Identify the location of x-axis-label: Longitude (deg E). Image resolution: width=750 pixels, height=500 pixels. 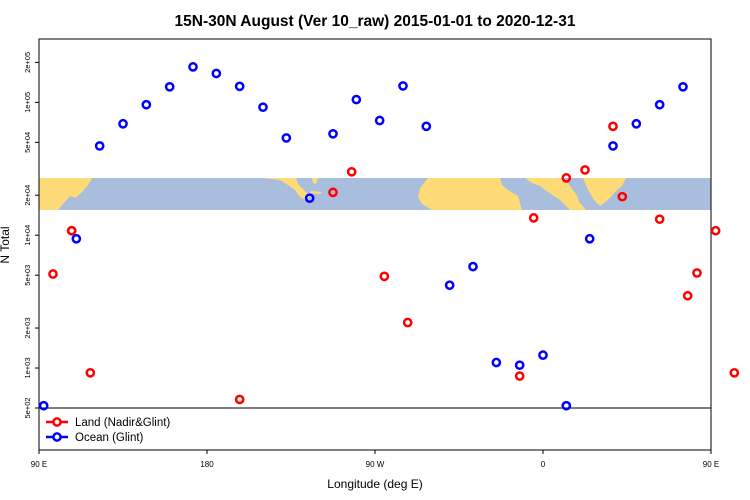
(374, 484).